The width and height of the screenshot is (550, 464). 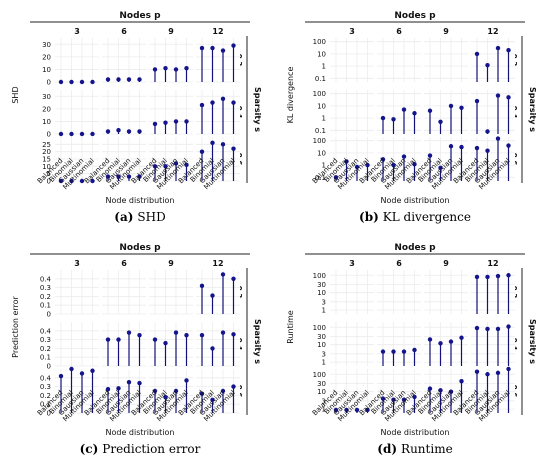 What do you see at coordinates (77, 31) in the screenshot?
I see `node-header-3: 3` at bounding box center [77, 31].